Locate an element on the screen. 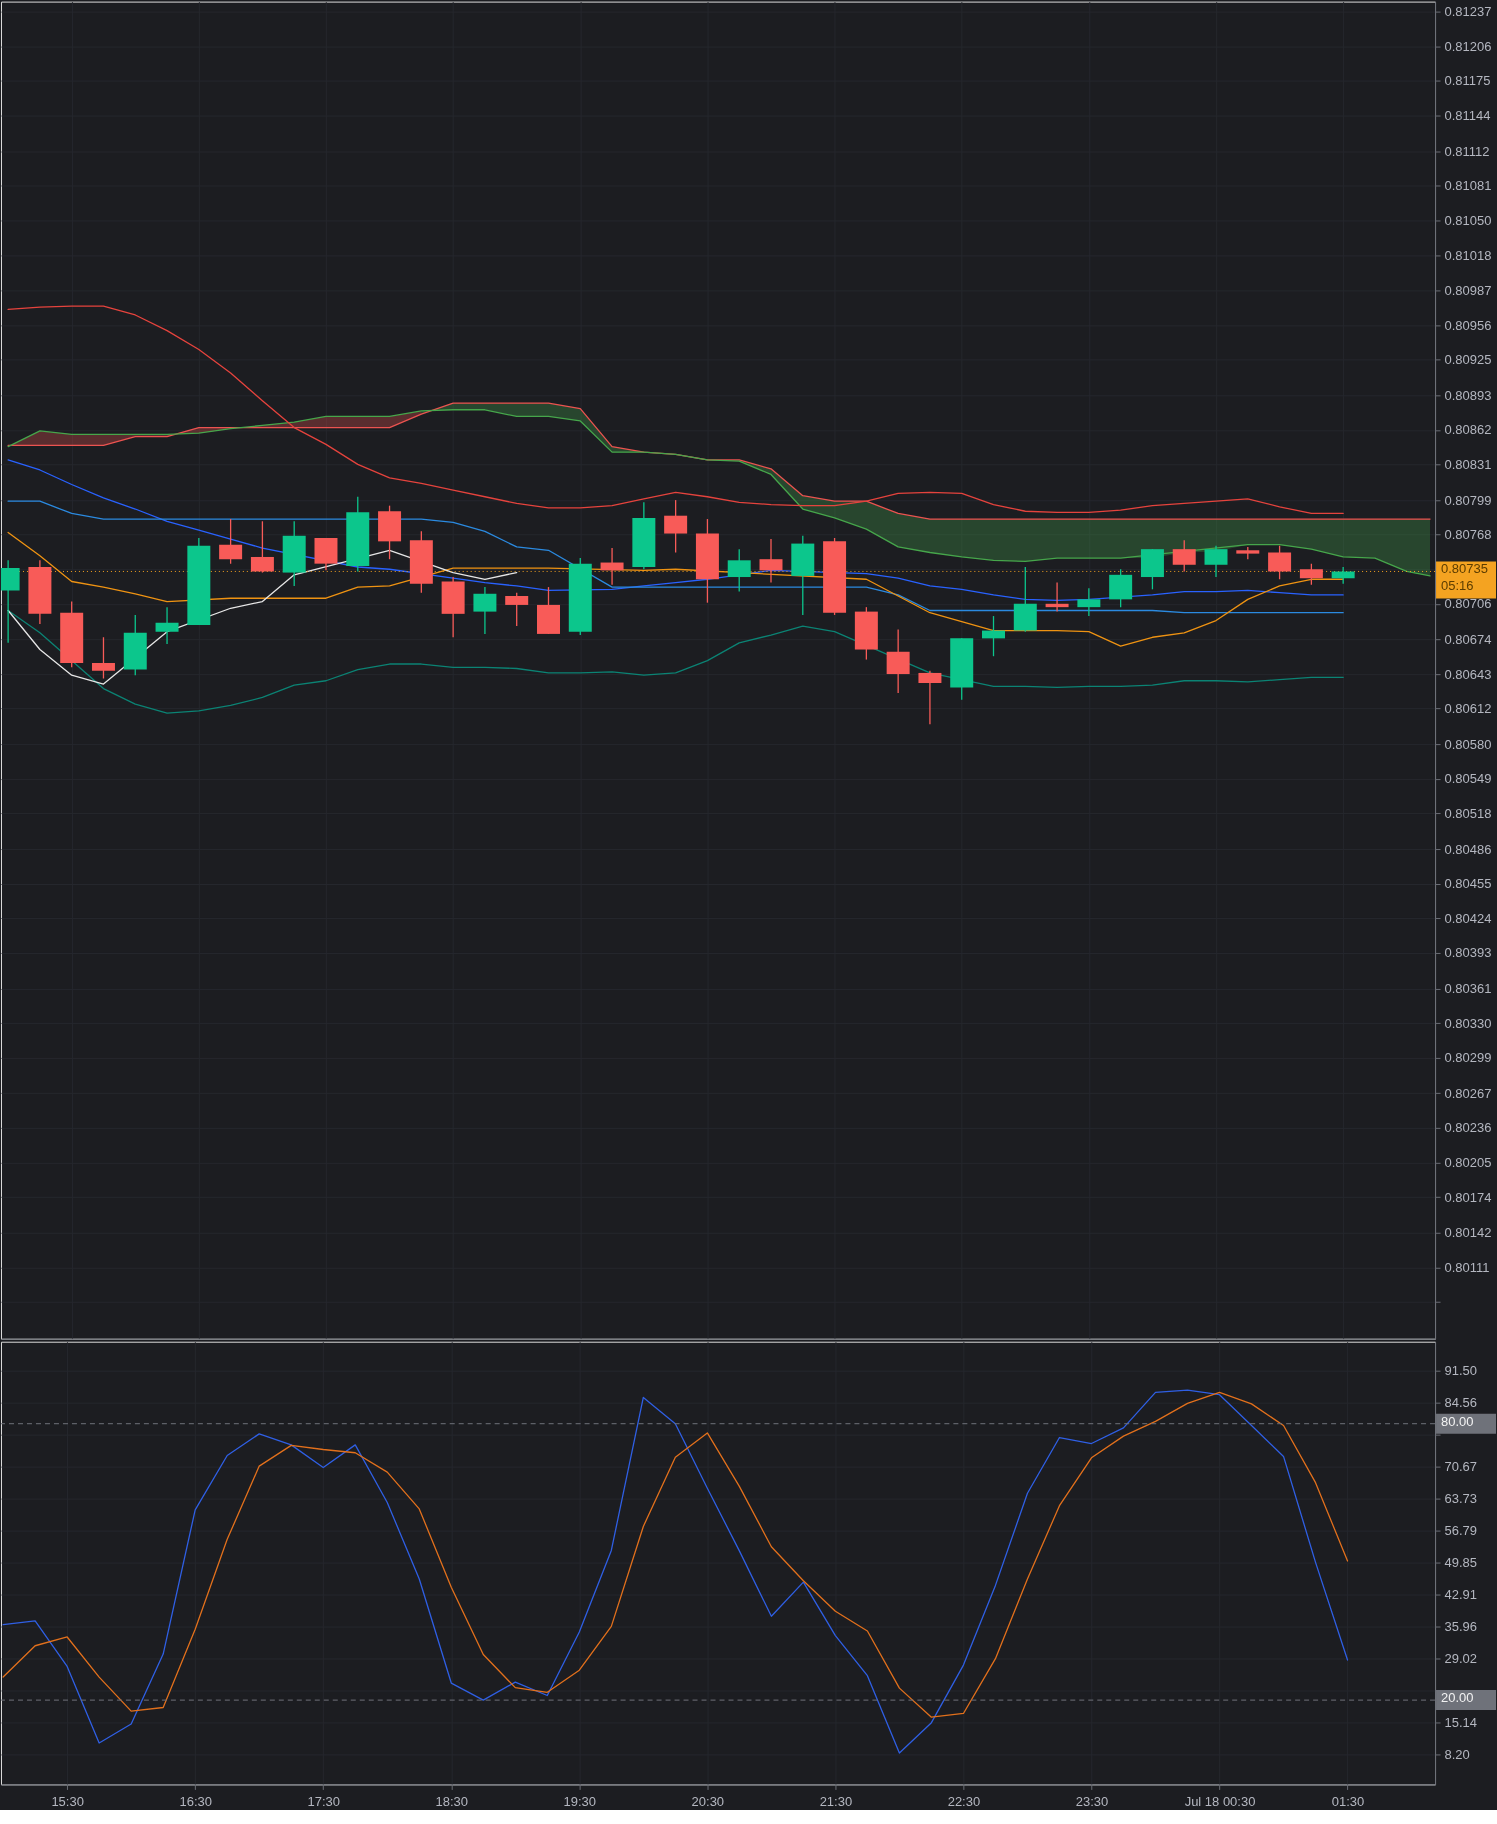 This screenshot has height=1824, width=1497. y-tick-label: 84.56 is located at coordinates (1461, 1403).